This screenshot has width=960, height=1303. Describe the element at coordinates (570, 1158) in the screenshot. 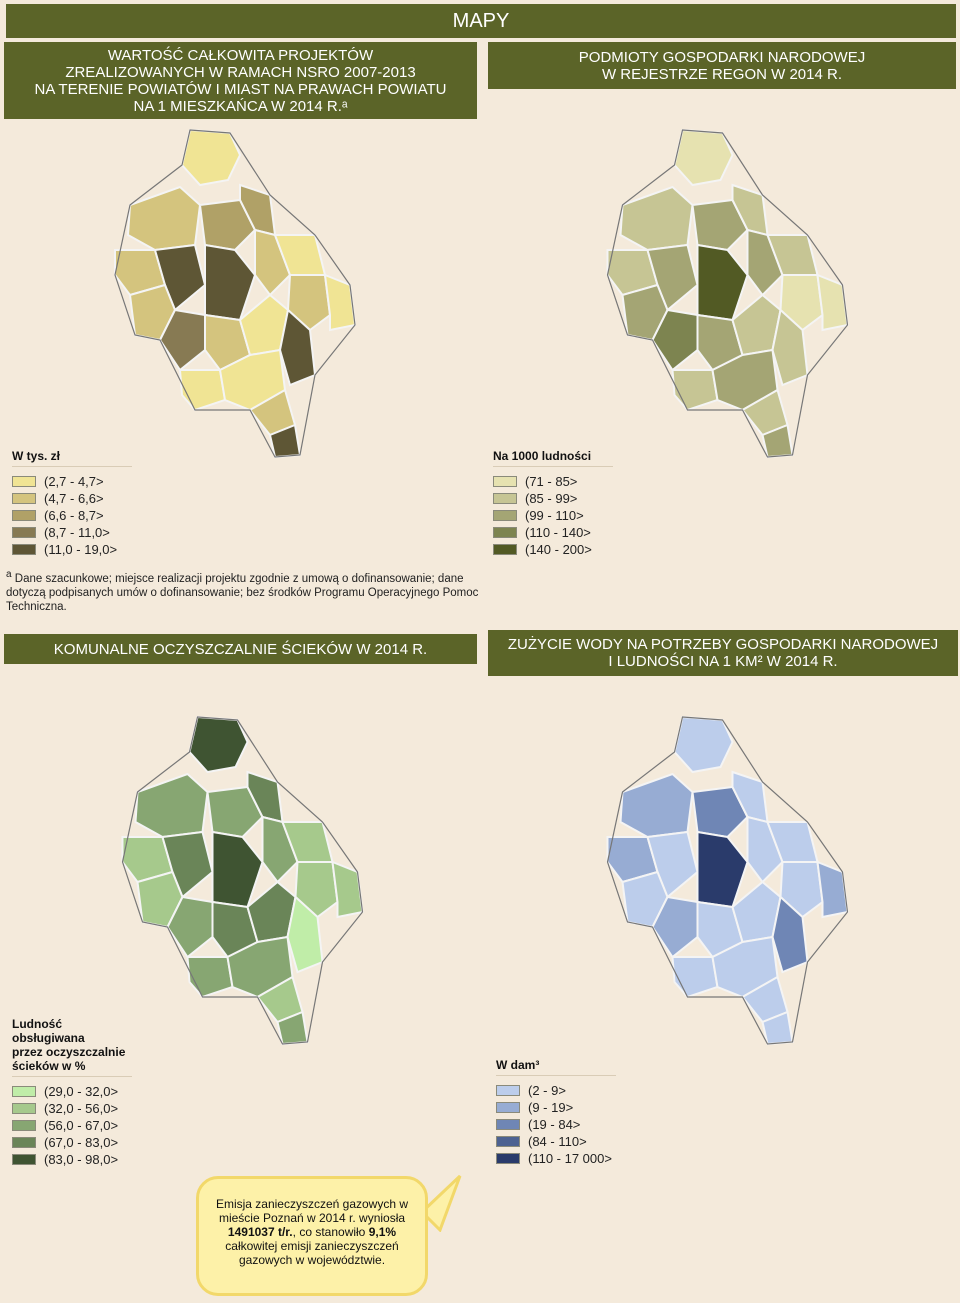

I see `legend-label: (110 - 17 000>` at that location.